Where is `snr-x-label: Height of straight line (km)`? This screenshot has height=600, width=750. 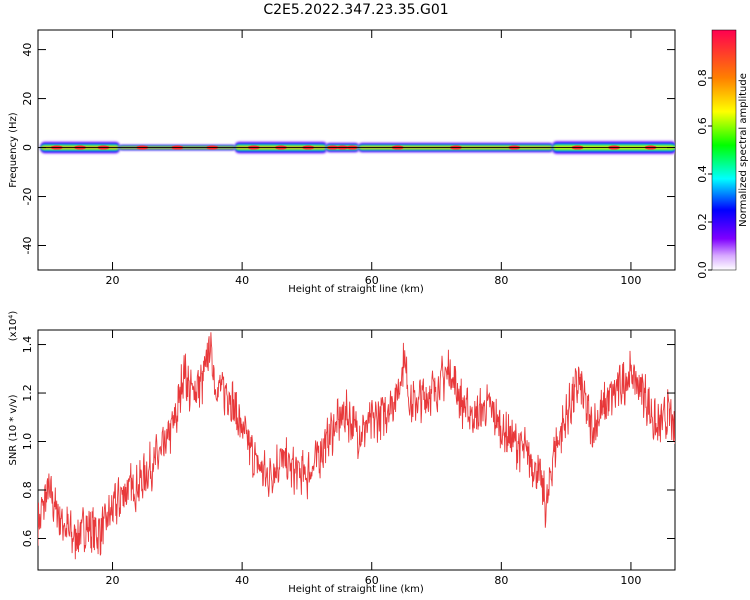 snr-x-label: Height of straight line (km) is located at coordinates (356, 589).